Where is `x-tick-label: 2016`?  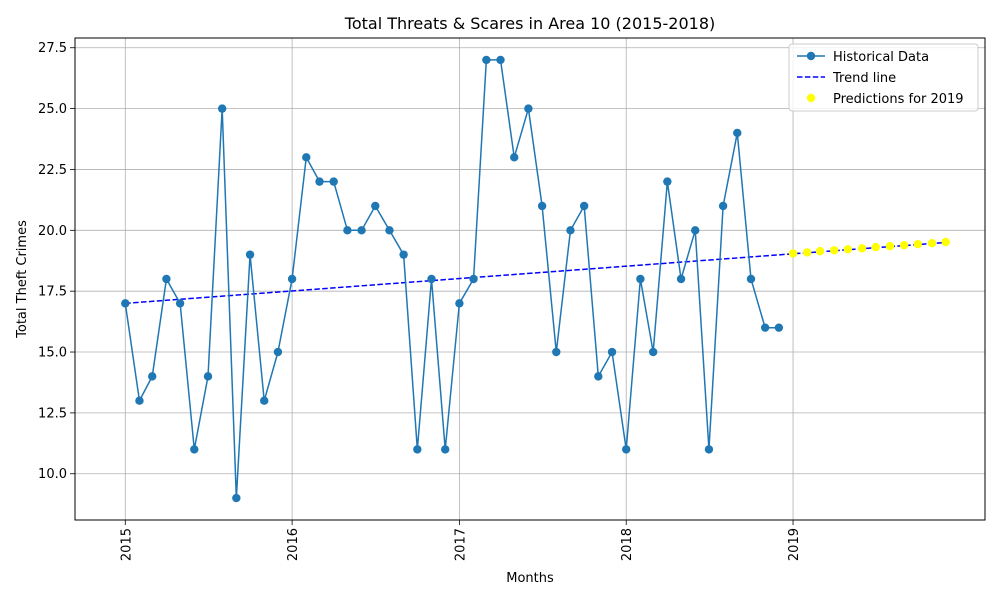
x-tick-label: 2016 is located at coordinates (293, 544).